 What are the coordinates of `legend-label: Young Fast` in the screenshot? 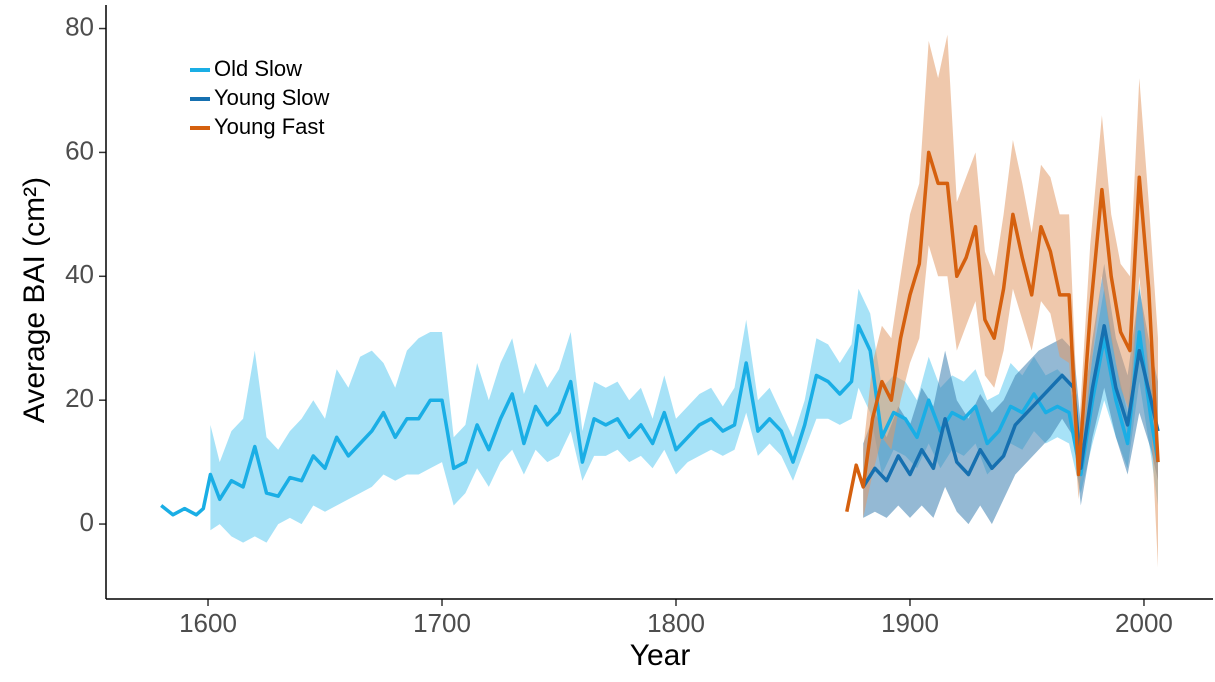 It's located at (269, 126).